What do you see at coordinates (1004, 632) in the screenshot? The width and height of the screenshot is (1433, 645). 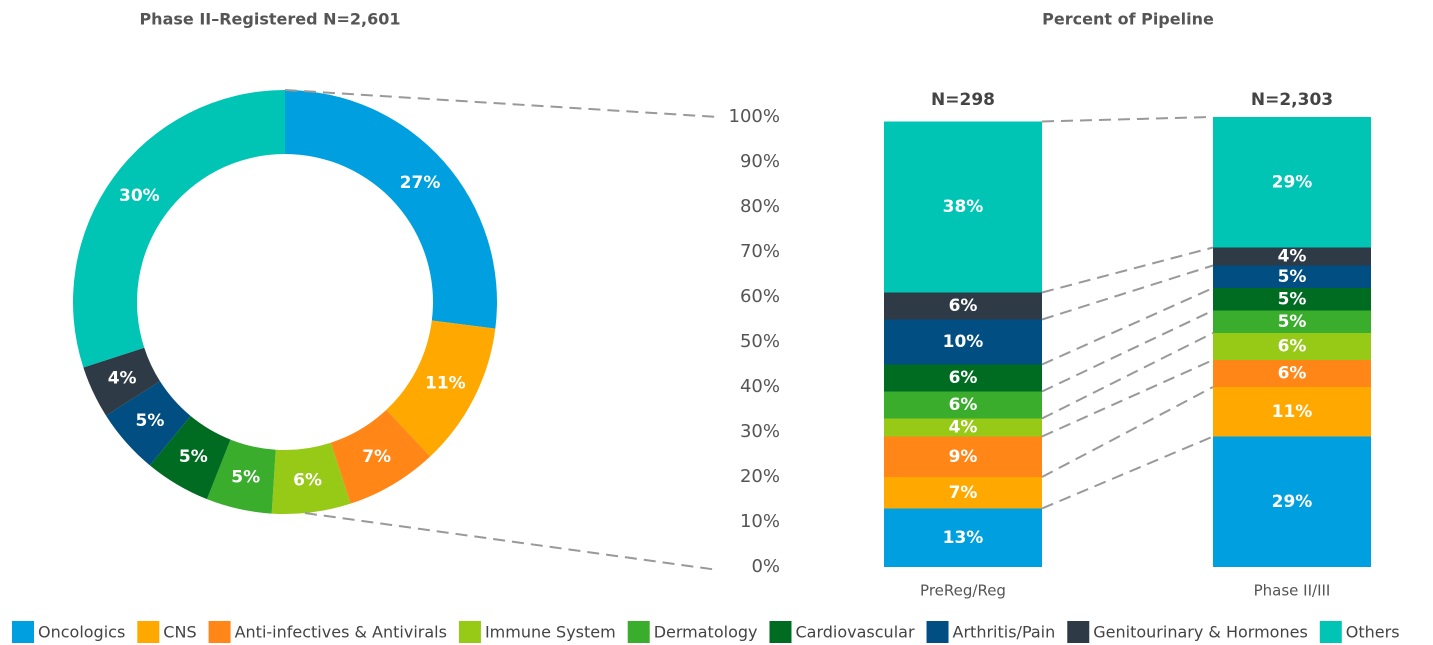 I see `legend-label: Arthritis/Pain` at bounding box center [1004, 632].